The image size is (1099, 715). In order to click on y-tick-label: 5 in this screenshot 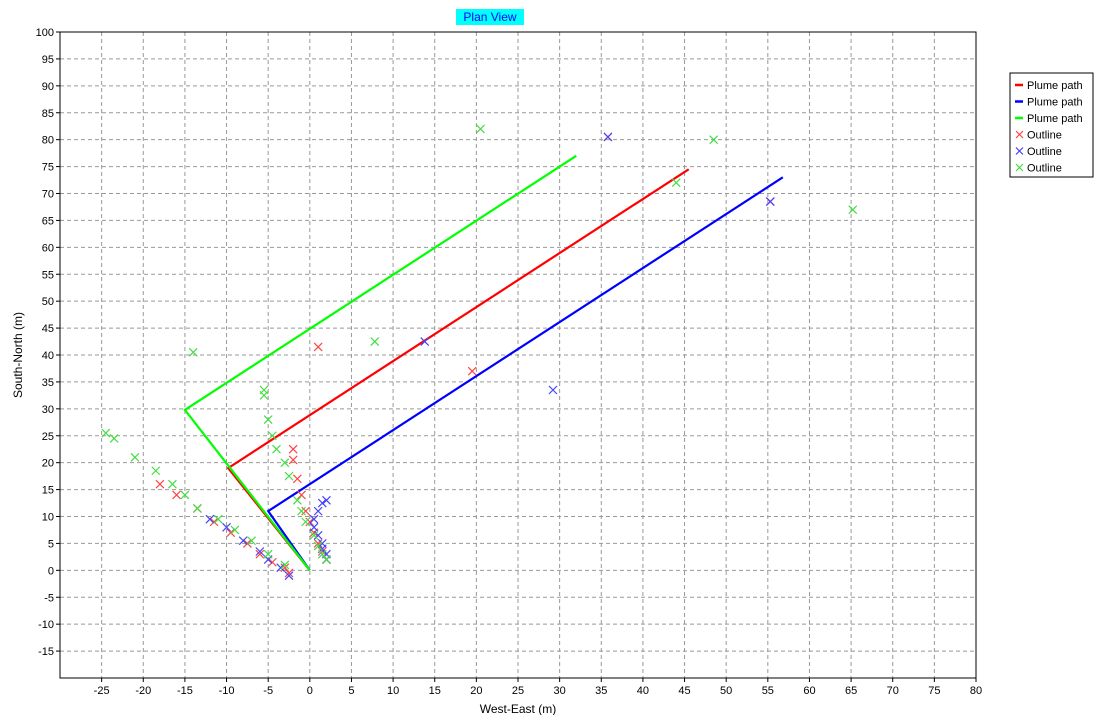, I will do `click(51, 544)`.